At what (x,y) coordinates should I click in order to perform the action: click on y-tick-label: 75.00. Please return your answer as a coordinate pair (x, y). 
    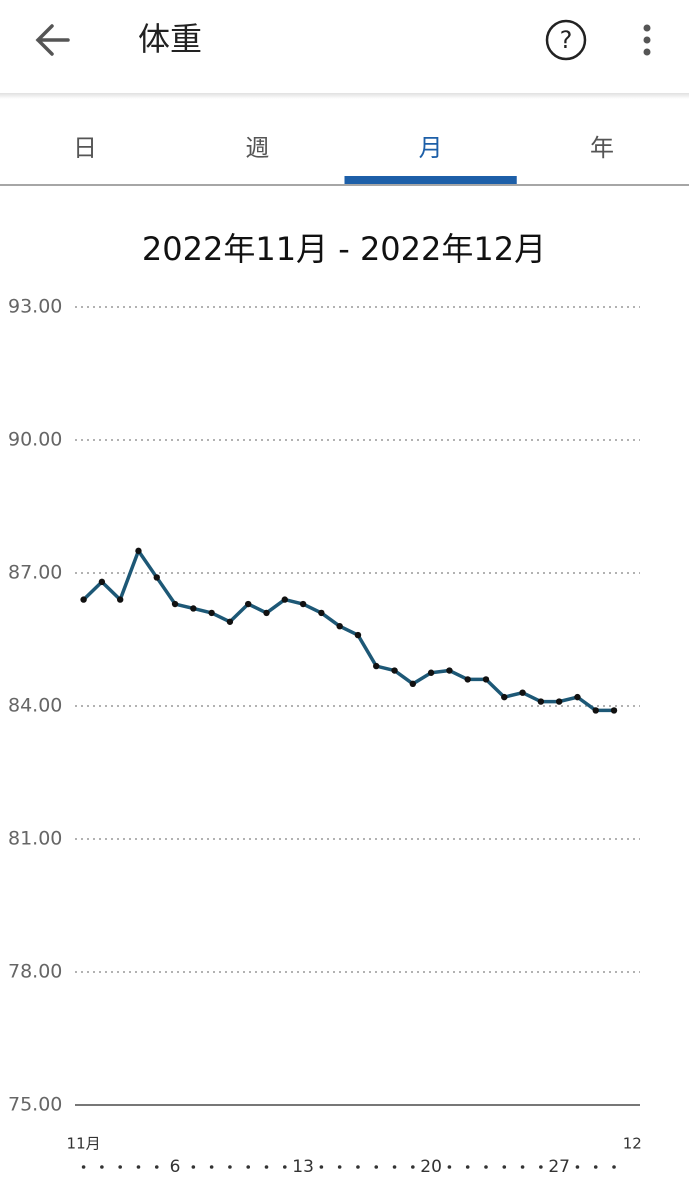
    Looking at the image, I should click on (35, 1105).